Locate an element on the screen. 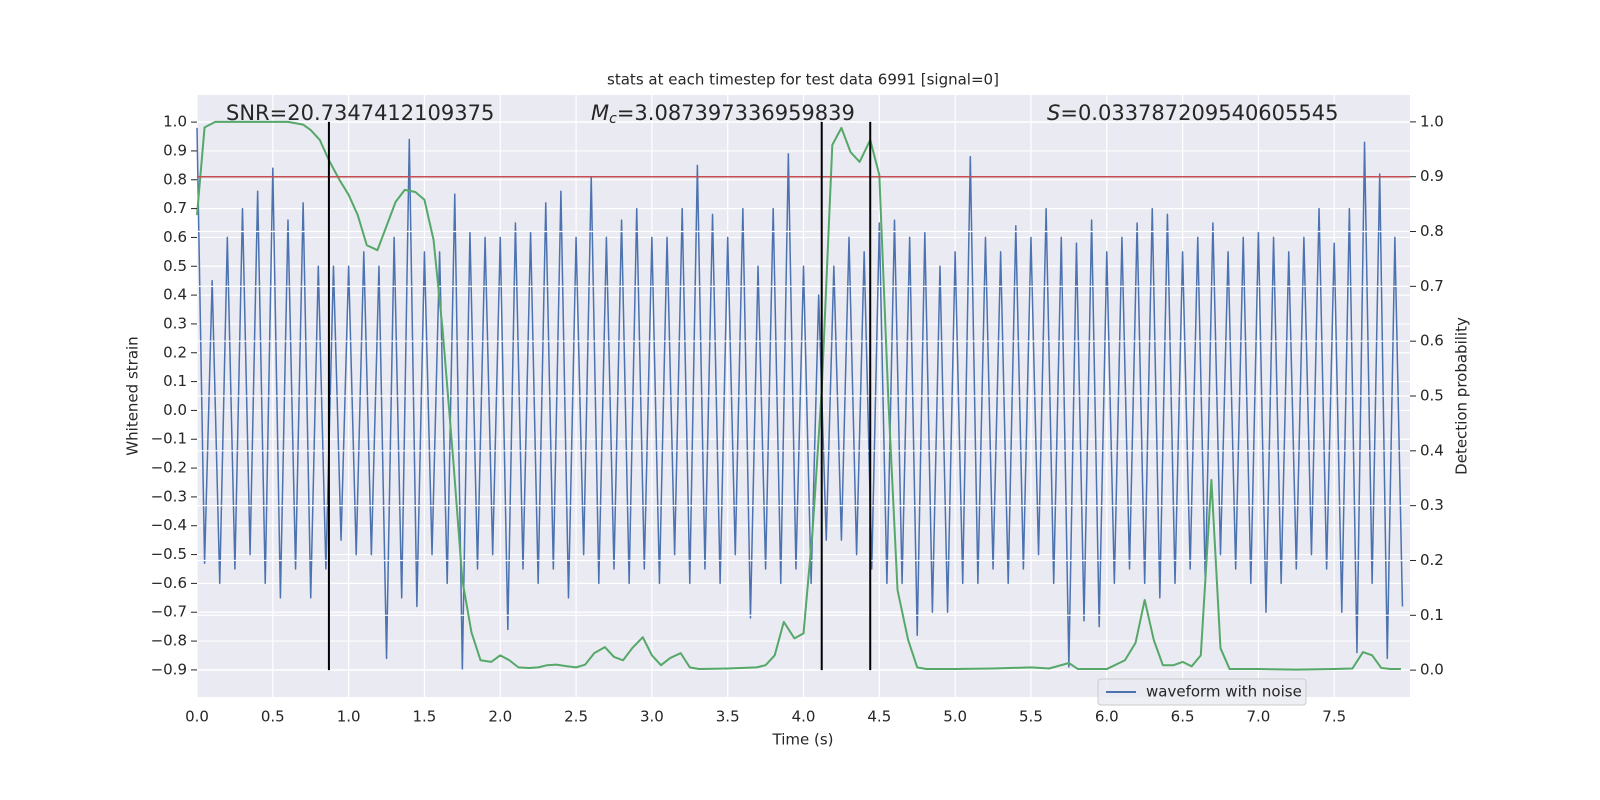 The height and width of the screenshot is (800, 1600). y-tick-label: 0.9 is located at coordinates (175, 150).